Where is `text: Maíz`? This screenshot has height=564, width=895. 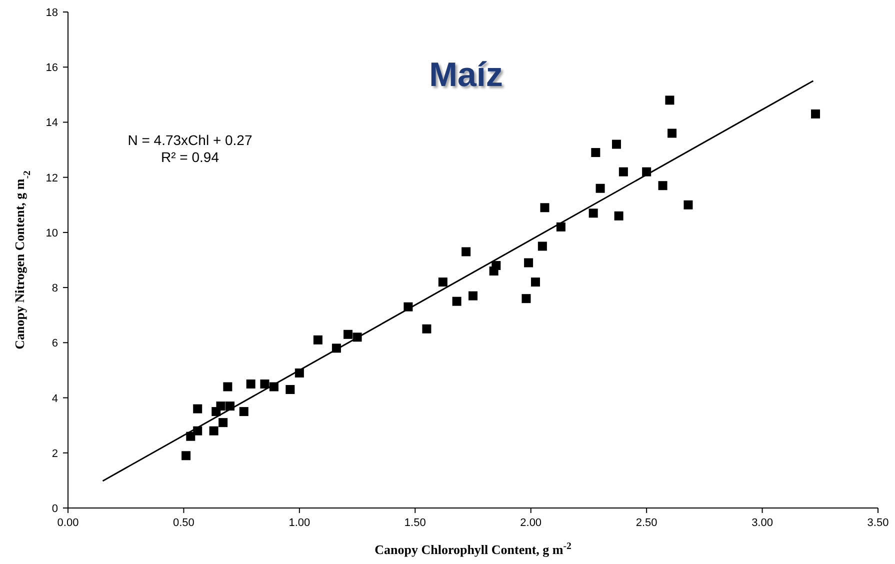 text: Maíz is located at coordinates (466, 75).